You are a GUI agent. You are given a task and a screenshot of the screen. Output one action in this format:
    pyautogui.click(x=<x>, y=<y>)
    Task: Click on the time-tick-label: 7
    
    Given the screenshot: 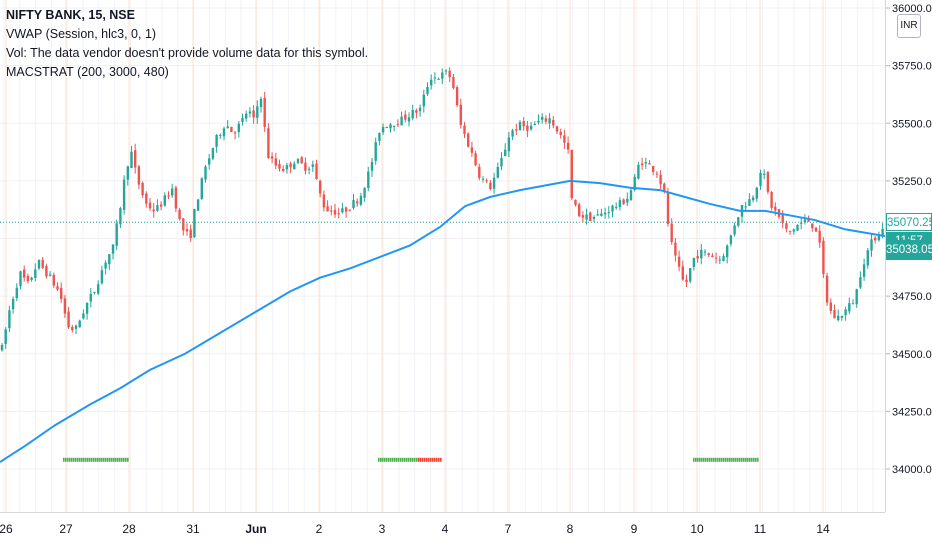 What is the action you would take?
    pyautogui.click(x=508, y=529)
    